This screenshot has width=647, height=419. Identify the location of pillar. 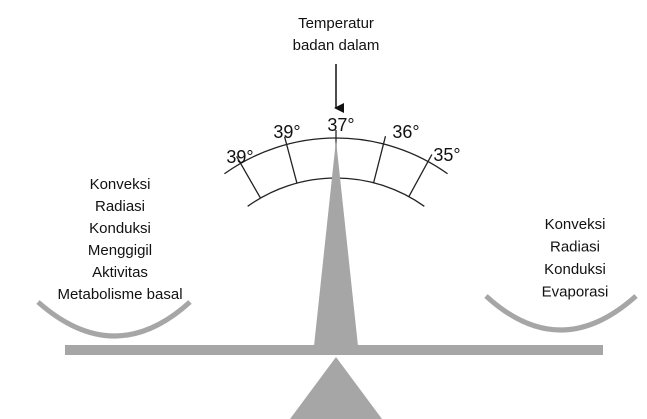
(336, 243).